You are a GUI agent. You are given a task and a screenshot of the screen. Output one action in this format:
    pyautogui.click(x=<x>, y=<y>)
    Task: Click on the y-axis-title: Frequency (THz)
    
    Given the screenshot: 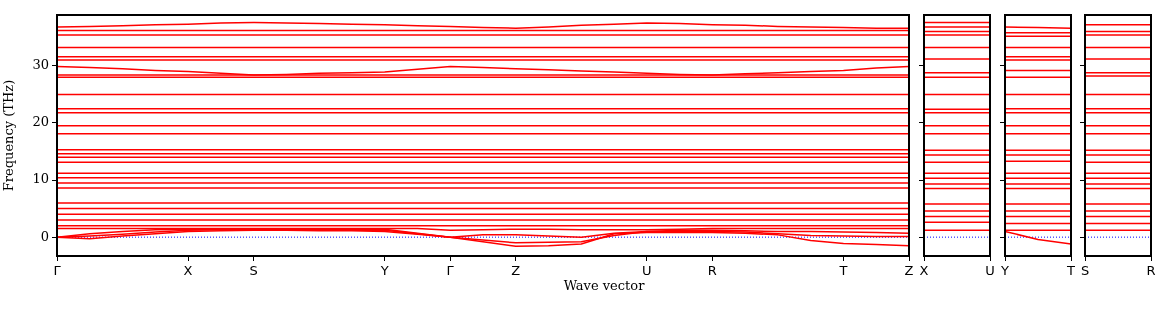 What is the action you would take?
    pyautogui.click(x=9, y=135)
    